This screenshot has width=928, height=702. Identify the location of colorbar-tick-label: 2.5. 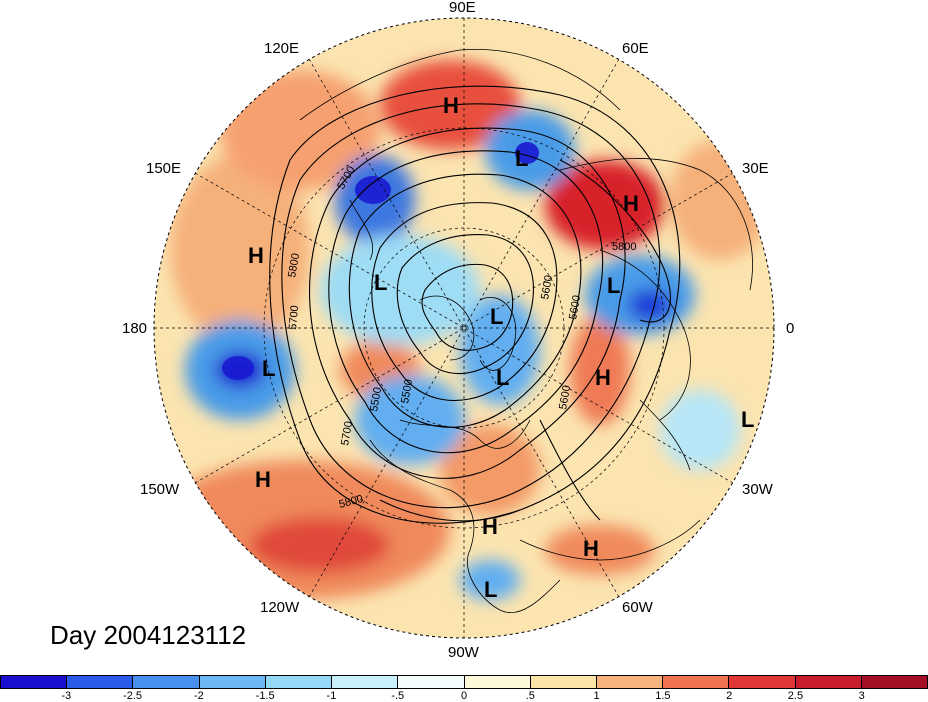
(795, 696).